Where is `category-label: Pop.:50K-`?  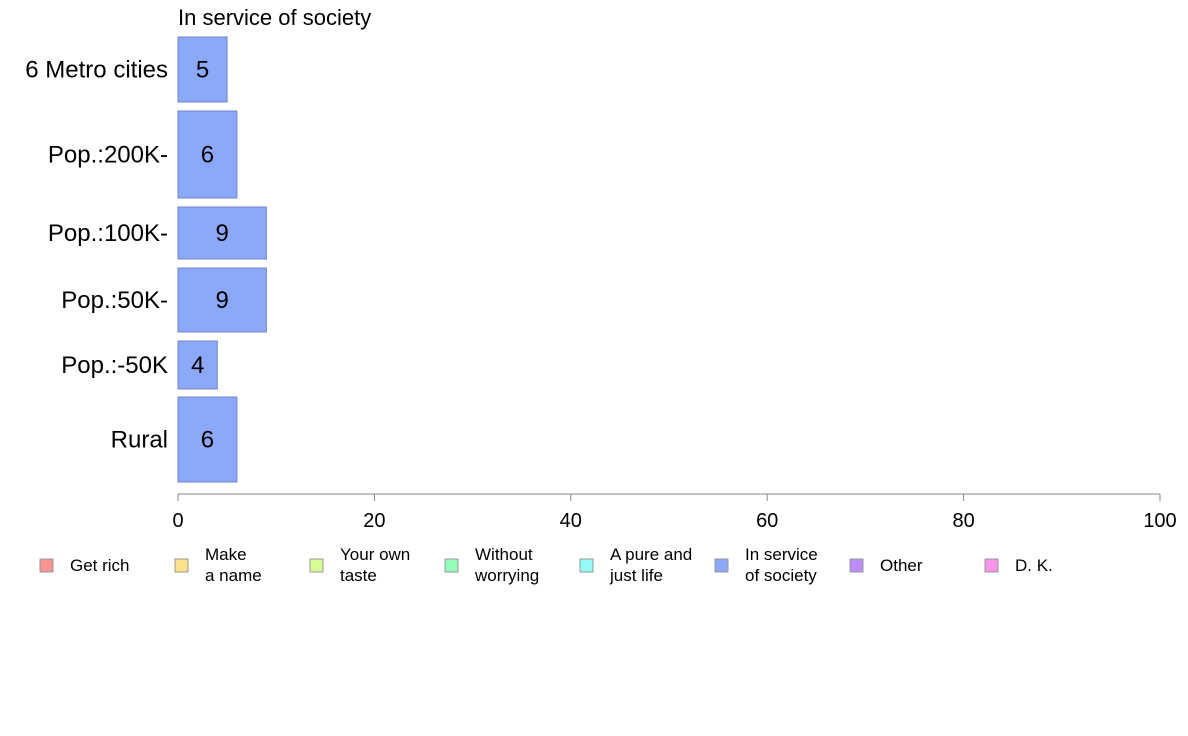 category-label: Pop.:50K- is located at coordinates (114, 300).